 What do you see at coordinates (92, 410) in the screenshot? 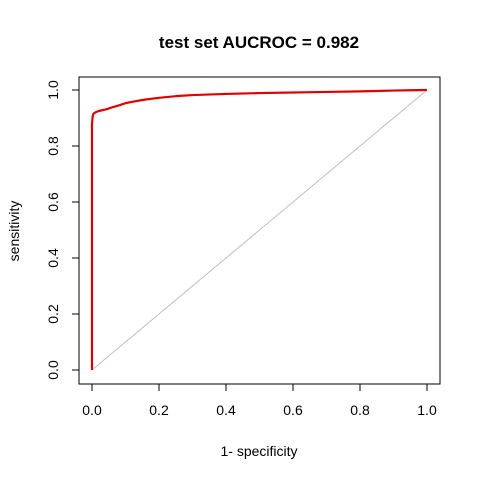
I see `x-tick-label: 0.0` at bounding box center [92, 410].